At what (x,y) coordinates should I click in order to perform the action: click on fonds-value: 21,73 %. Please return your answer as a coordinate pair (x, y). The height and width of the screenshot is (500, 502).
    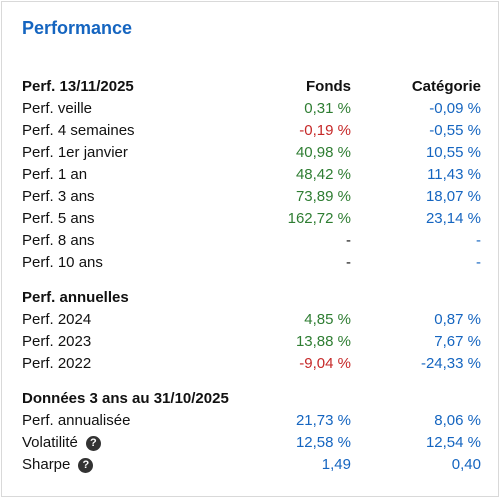
    Looking at the image, I should click on (323, 420).